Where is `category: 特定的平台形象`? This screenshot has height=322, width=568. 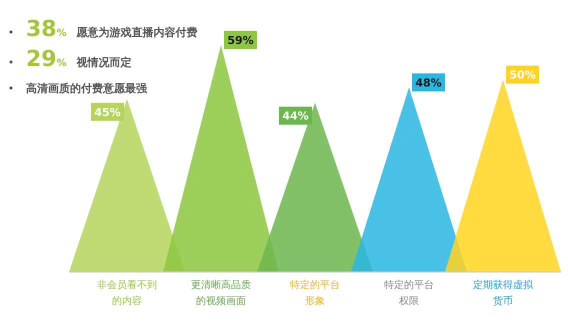 category: 特定的平台形象 is located at coordinates (315, 293).